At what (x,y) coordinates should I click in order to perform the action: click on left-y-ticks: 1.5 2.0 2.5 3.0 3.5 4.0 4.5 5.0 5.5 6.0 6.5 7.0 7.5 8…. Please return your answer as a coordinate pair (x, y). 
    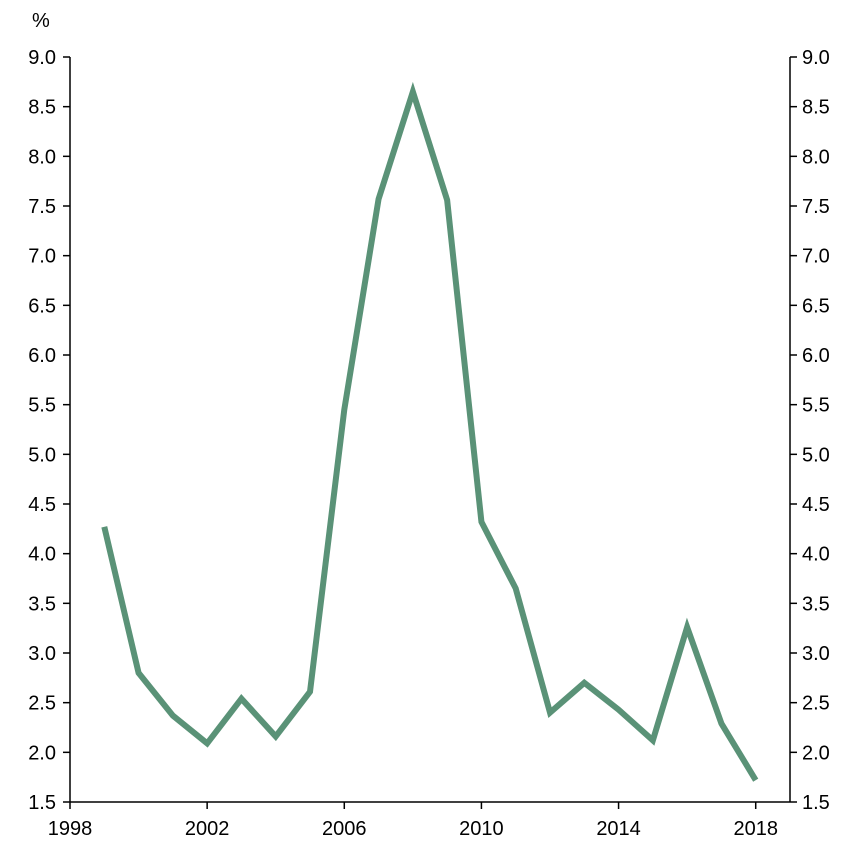
    Looking at the image, I should click on (49, 430).